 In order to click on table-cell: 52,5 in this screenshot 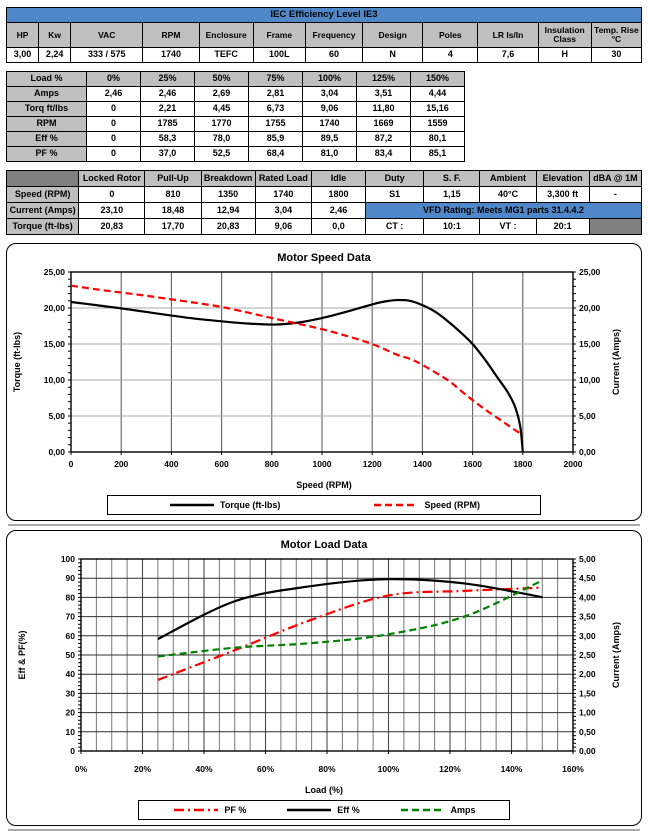, I will do `click(221, 154)`.